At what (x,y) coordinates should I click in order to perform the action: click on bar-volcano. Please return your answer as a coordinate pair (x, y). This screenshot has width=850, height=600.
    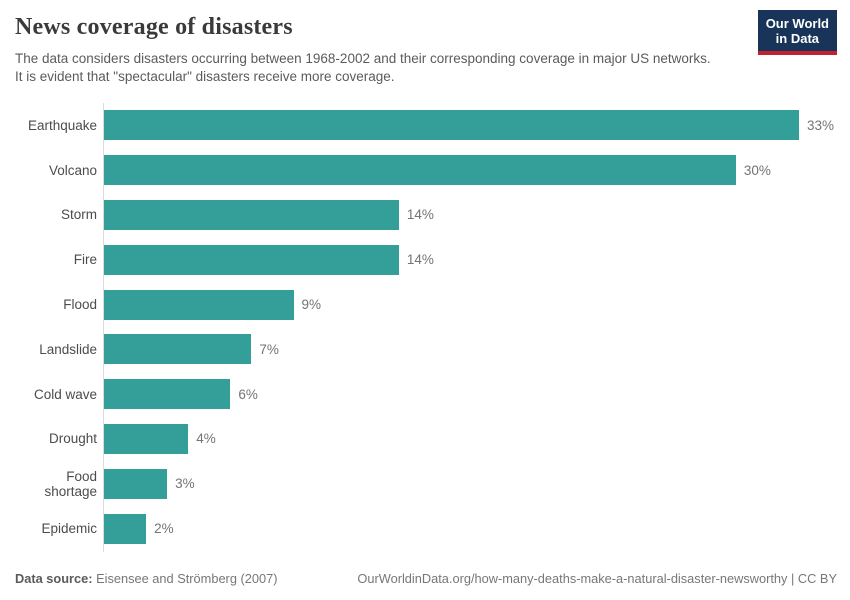
    Looking at the image, I should click on (420, 170).